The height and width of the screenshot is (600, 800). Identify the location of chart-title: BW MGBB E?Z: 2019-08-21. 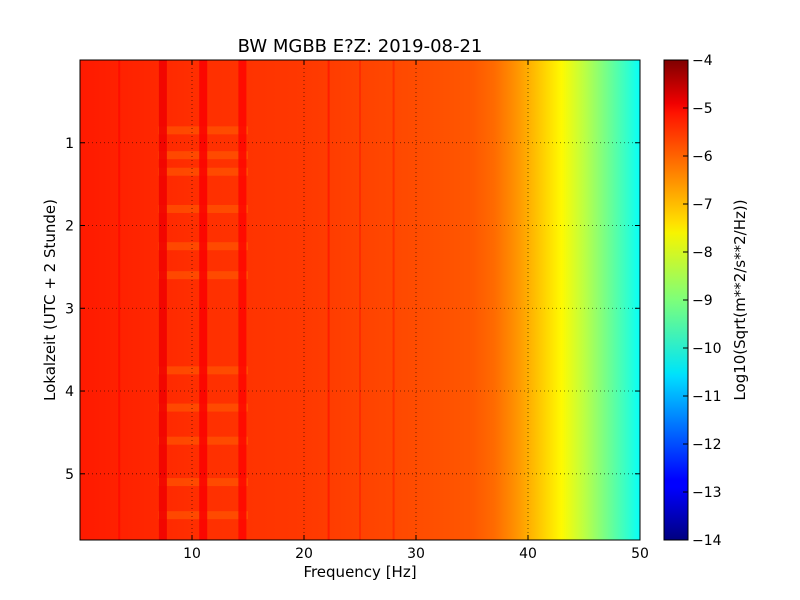
(360, 46).